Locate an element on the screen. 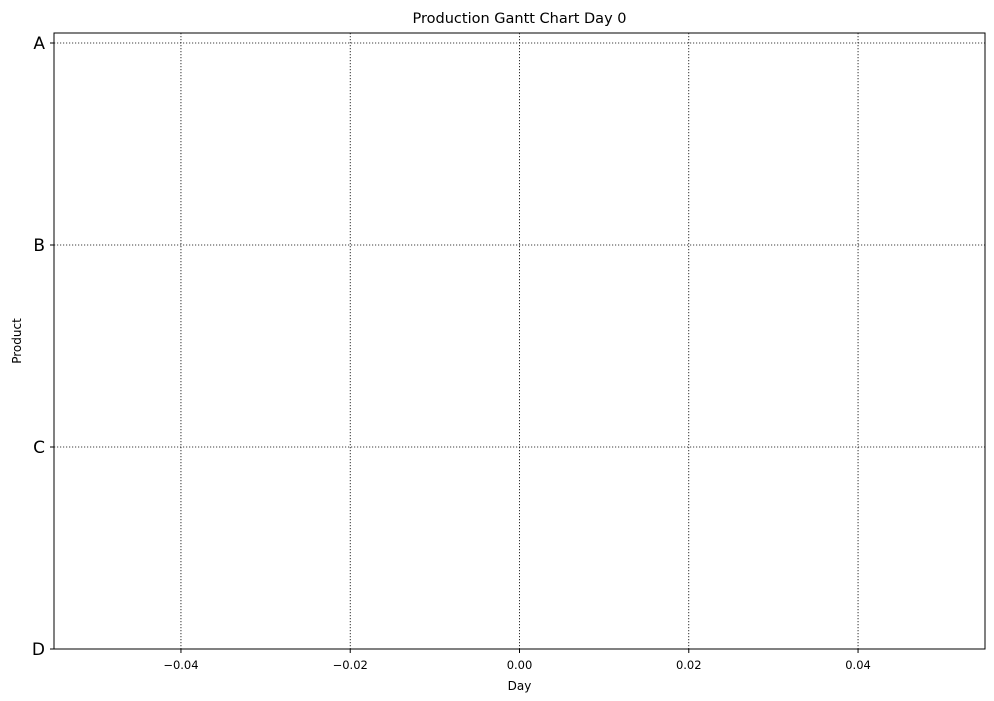 Image resolution: width=994 pixels, height=701 pixels. x-axis-label: Day is located at coordinates (520, 686).